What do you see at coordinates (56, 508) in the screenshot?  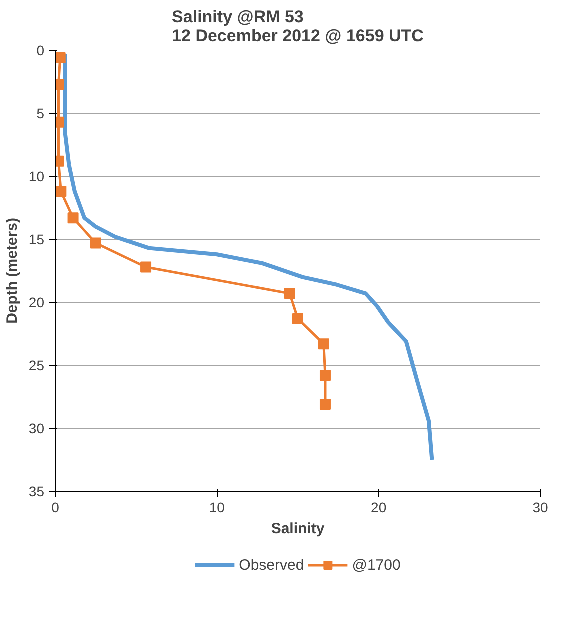 I see `x-tick-label: 0` at bounding box center [56, 508].